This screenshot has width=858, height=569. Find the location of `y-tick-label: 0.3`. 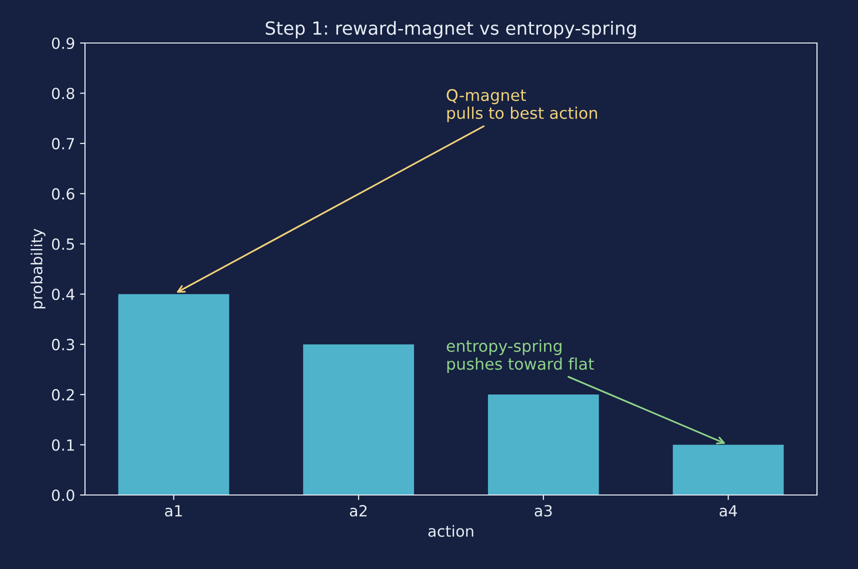

y-tick-label: 0.3 is located at coordinates (63, 344).